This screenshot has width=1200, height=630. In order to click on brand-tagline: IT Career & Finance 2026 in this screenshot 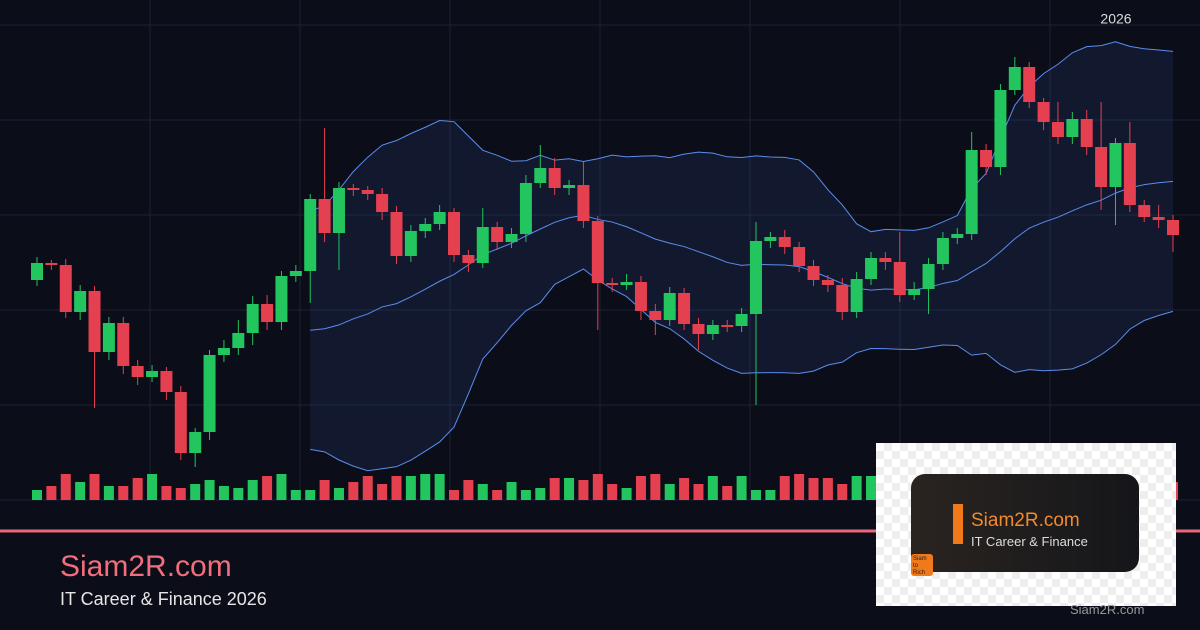, I will do `click(163, 599)`.